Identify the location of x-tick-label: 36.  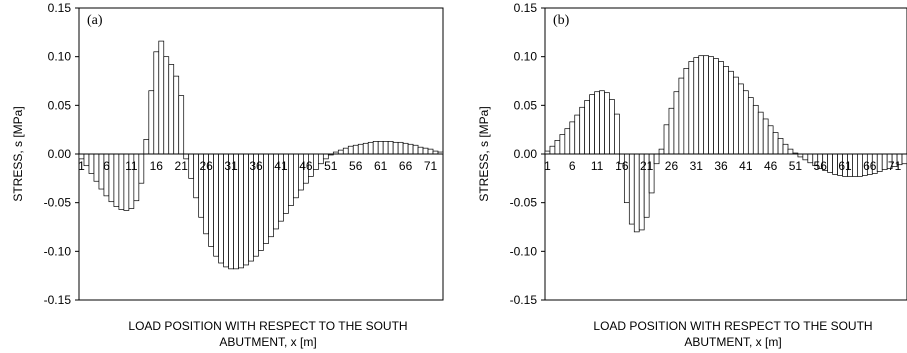
(256, 166).